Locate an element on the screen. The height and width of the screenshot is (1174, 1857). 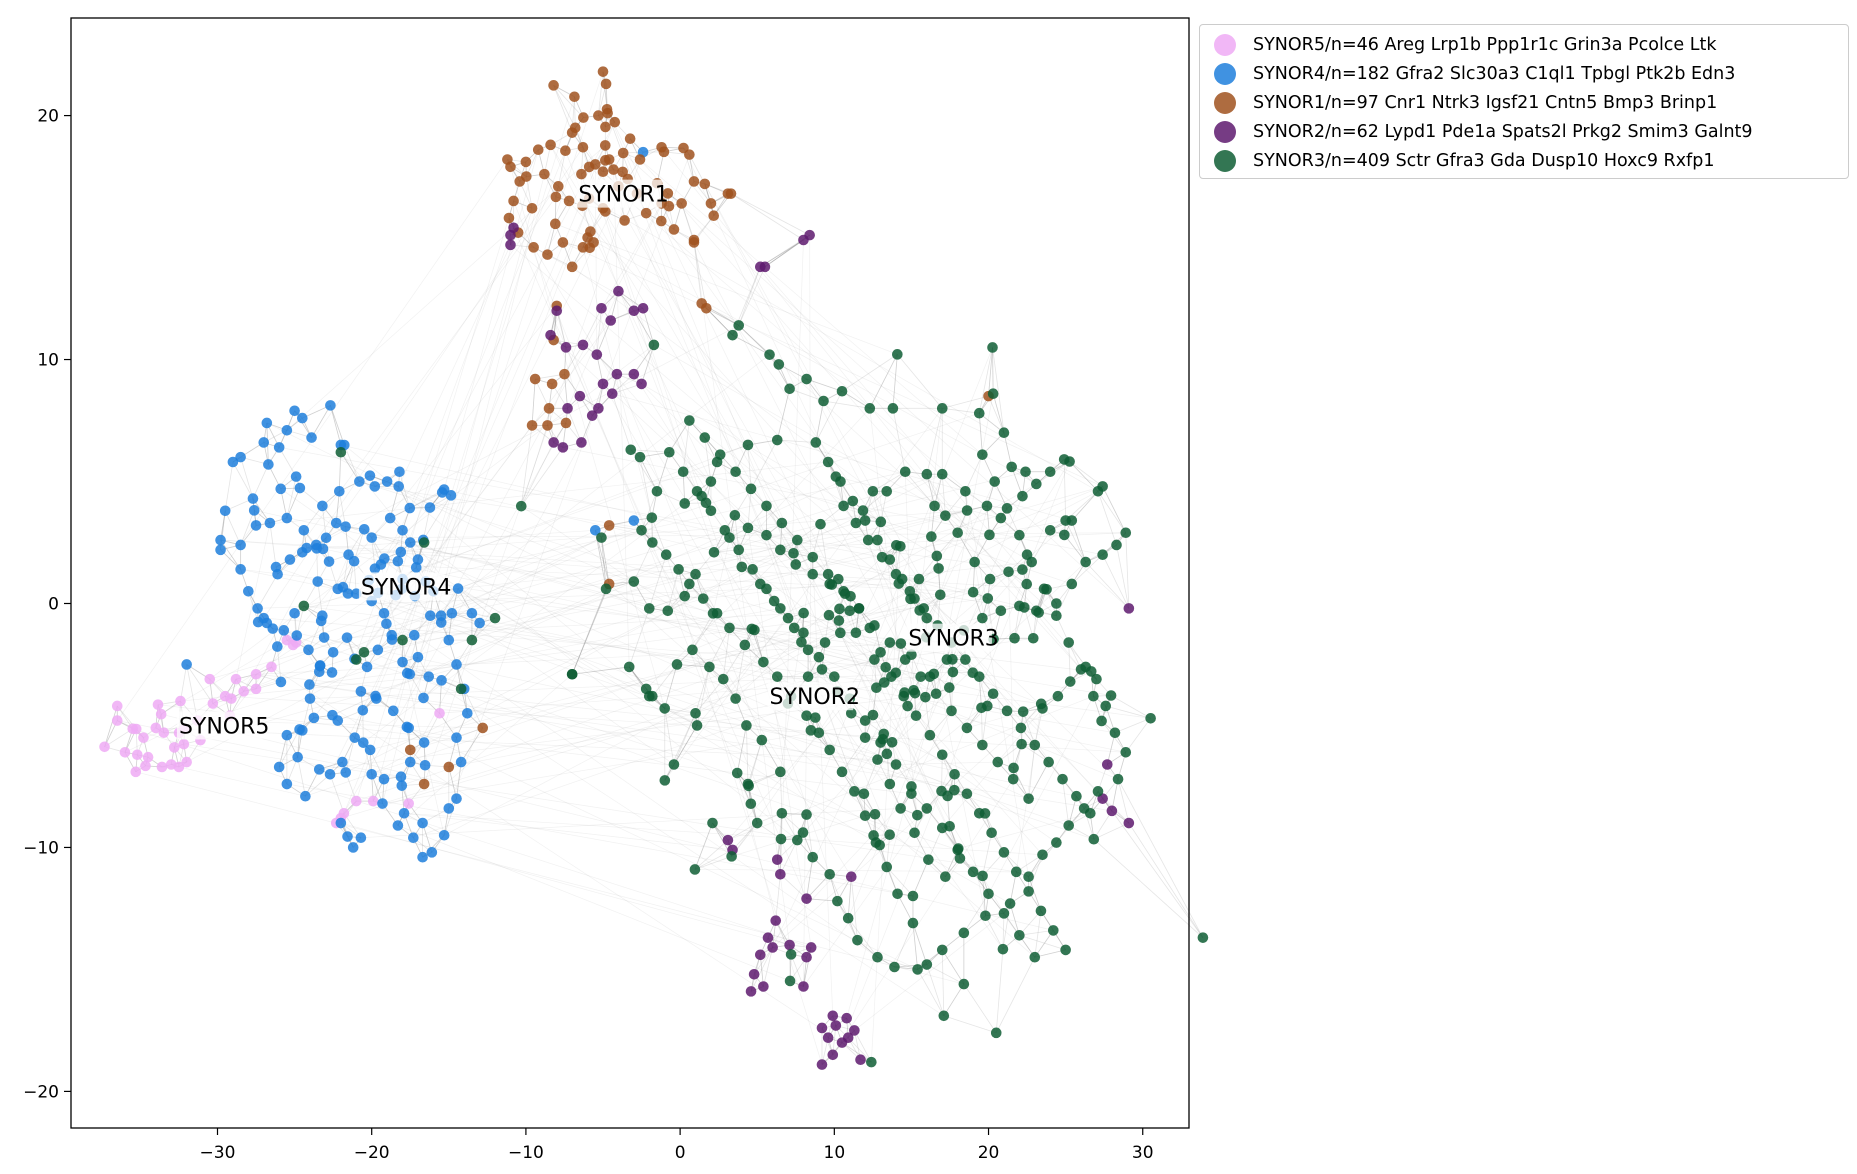
y-axis: 20 10 0 −10 −20 is located at coordinates (47, 604).